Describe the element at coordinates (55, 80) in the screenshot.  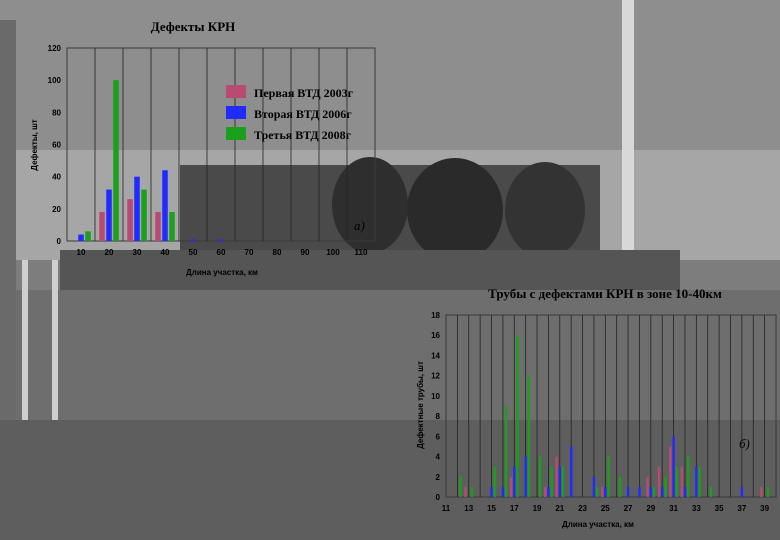
I see `chart1-ytick-label: 100` at that location.